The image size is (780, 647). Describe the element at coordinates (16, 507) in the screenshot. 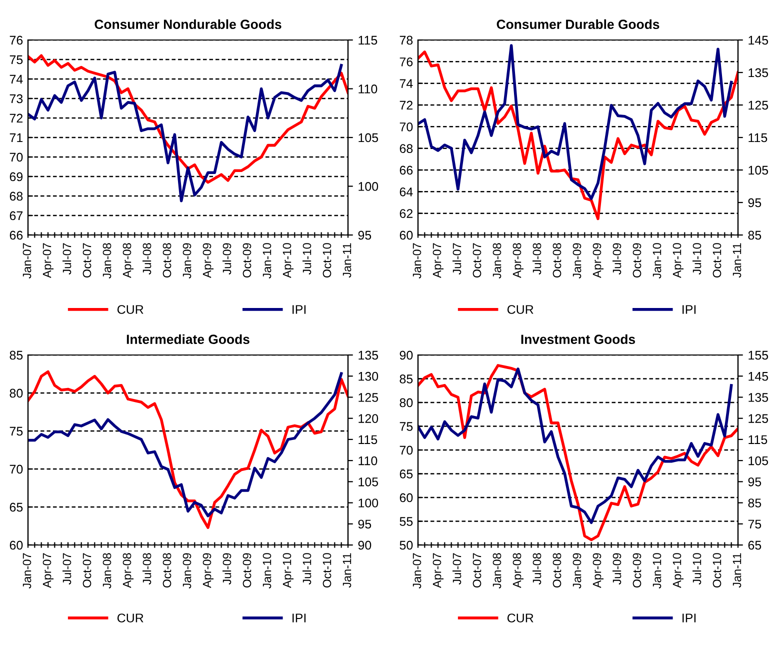

I see `y-tick-label: 65` at that location.